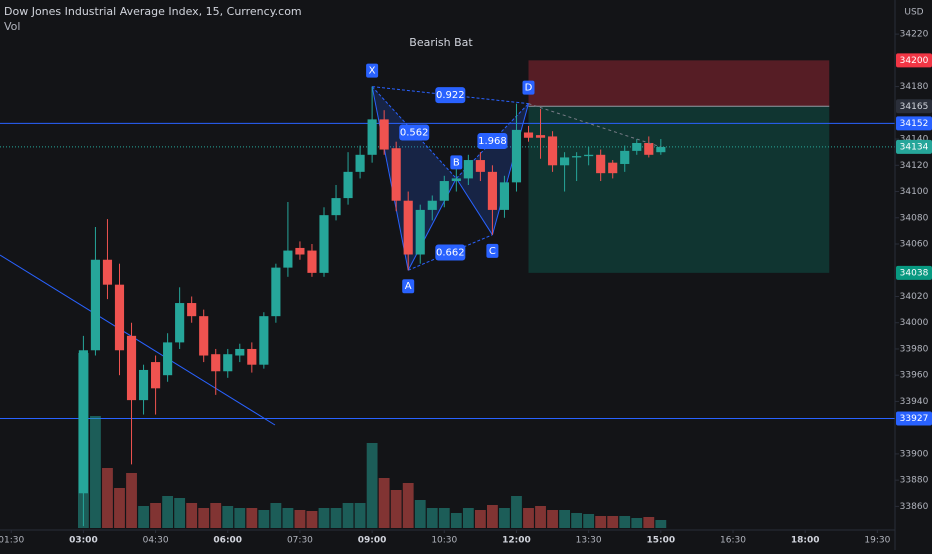  What do you see at coordinates (138, 340) in the screenshot?
I see `trend-line` at bounding box center [138, 340].